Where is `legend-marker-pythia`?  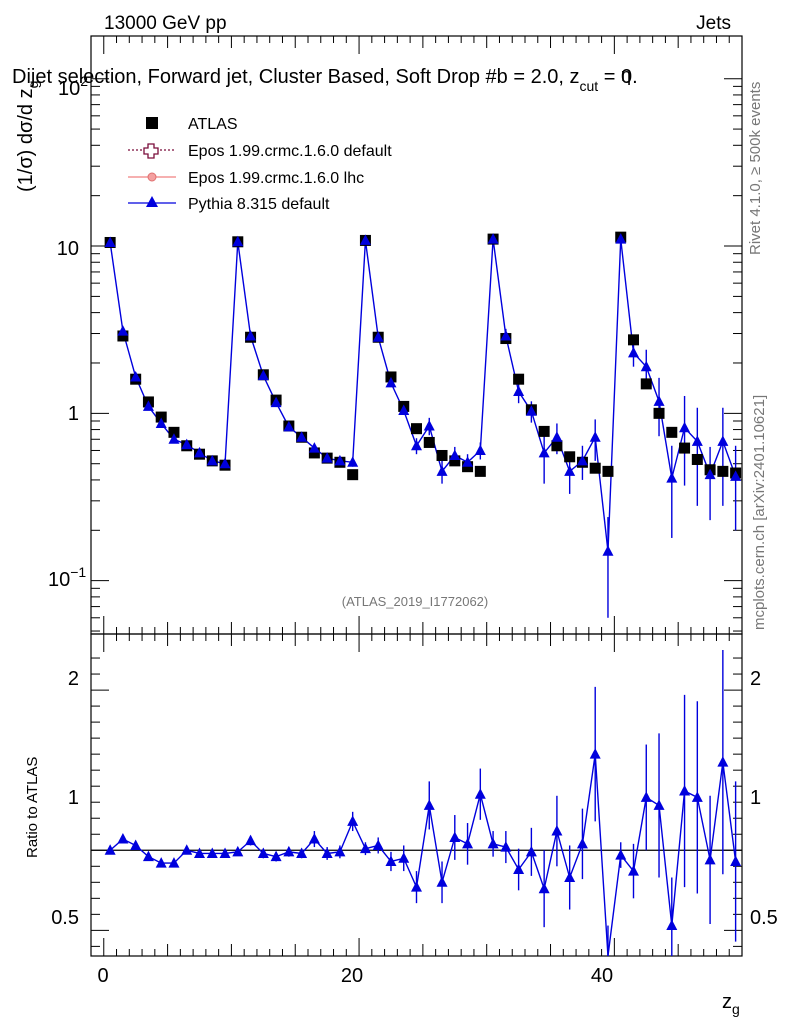
legend-marker-pythia is located at coordinates (152, 201).